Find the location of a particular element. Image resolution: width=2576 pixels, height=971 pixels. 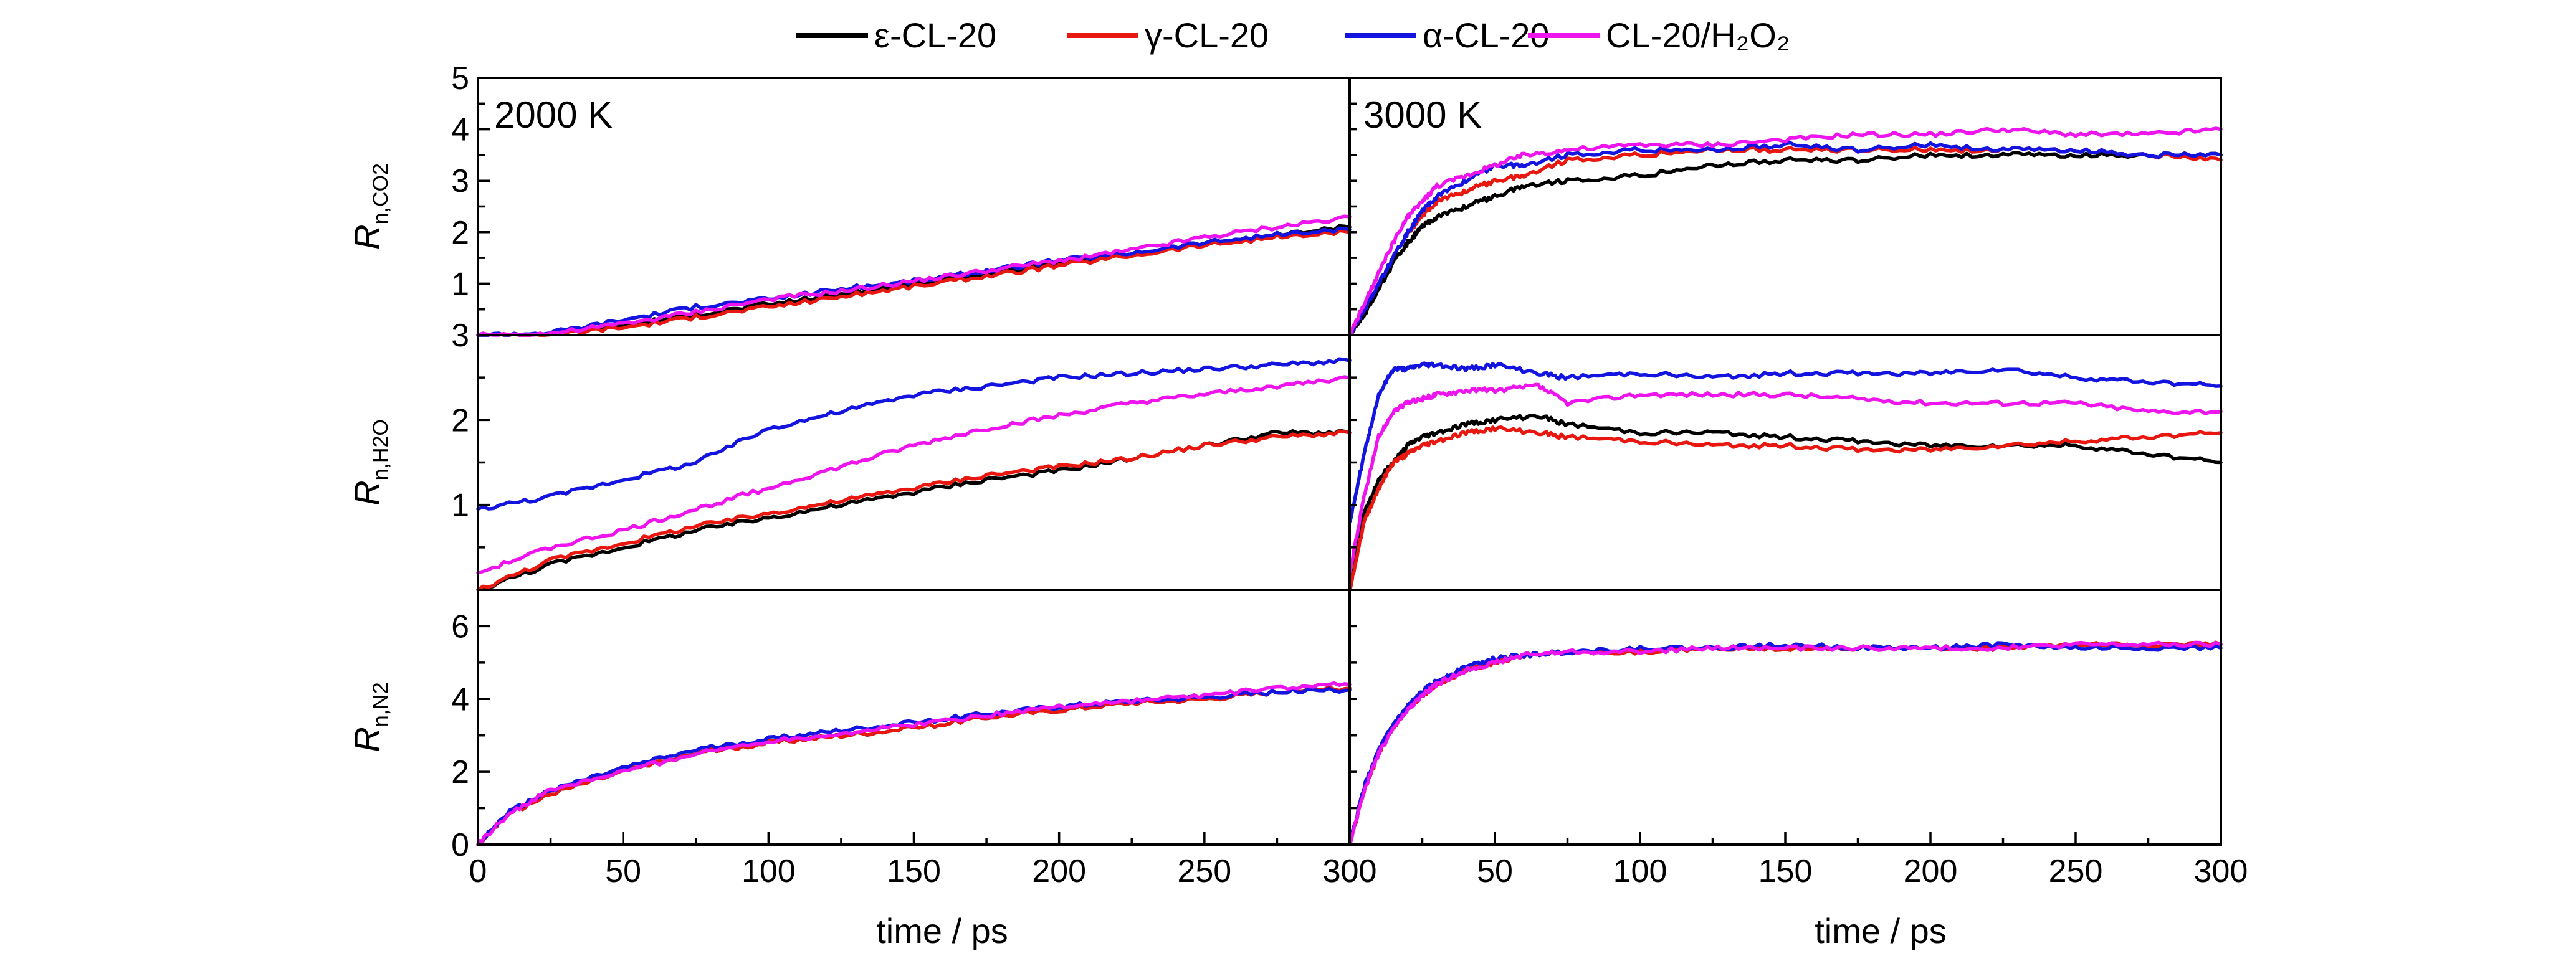

legend: ε-CL-20 γ-CL-20 α-CL-20 CL-20/H₂O₂ is located at coordinates (1293, 35).